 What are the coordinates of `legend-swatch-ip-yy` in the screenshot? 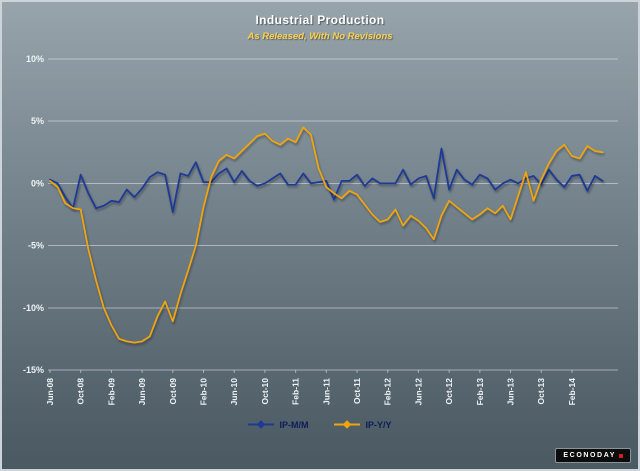 It's located at (347, 424).